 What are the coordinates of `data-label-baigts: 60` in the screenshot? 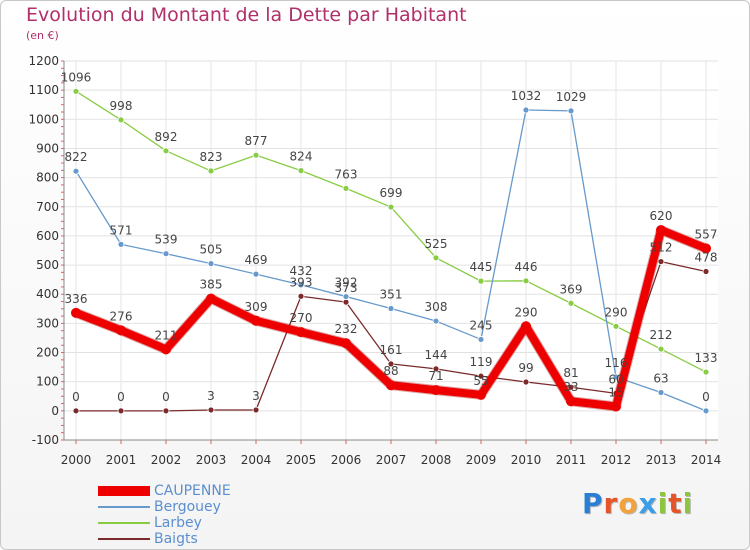 It's located at (615, 379).